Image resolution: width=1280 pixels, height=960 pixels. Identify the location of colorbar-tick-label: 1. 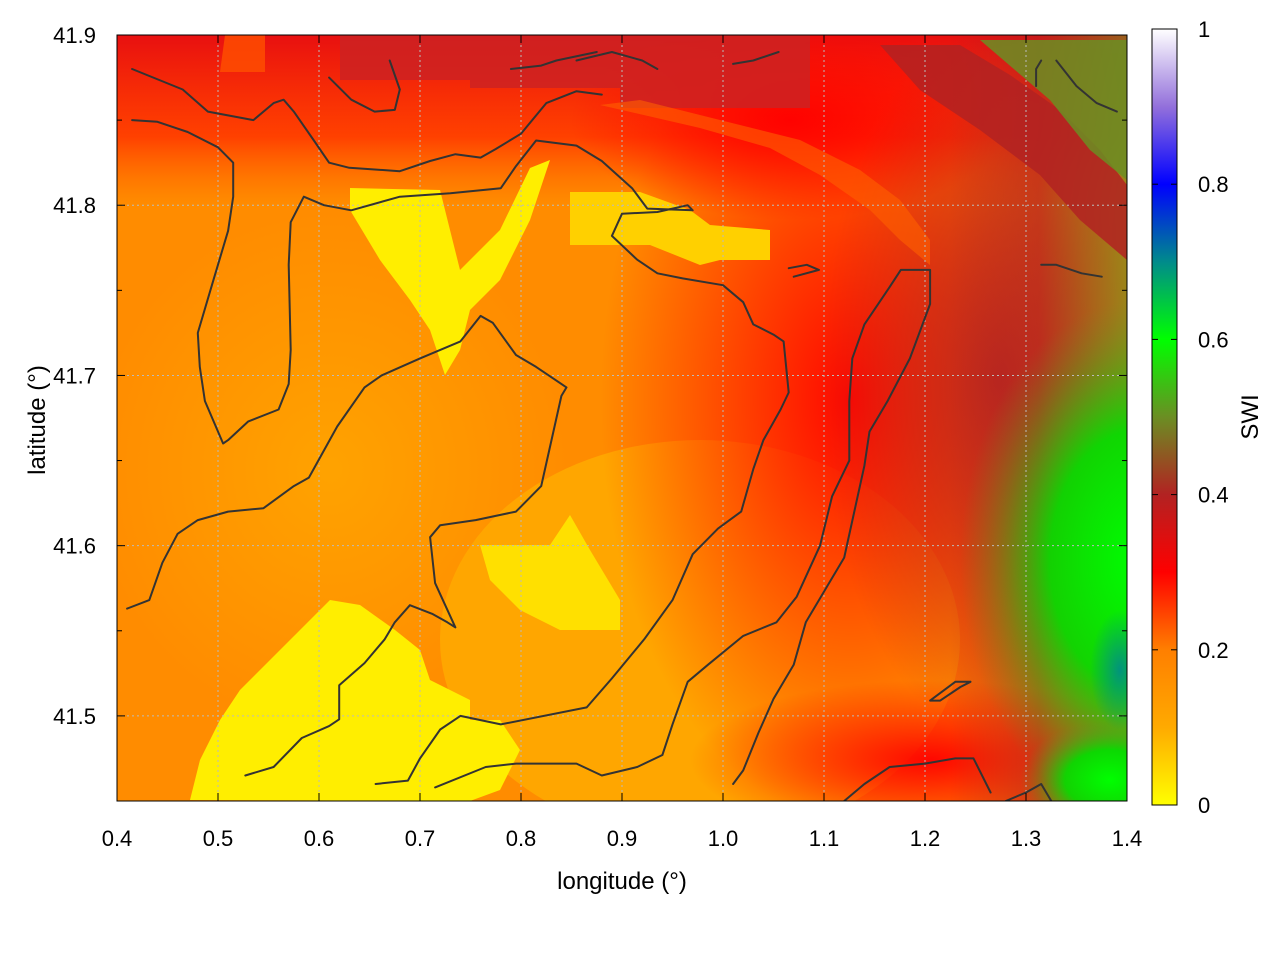
(1204, 29).